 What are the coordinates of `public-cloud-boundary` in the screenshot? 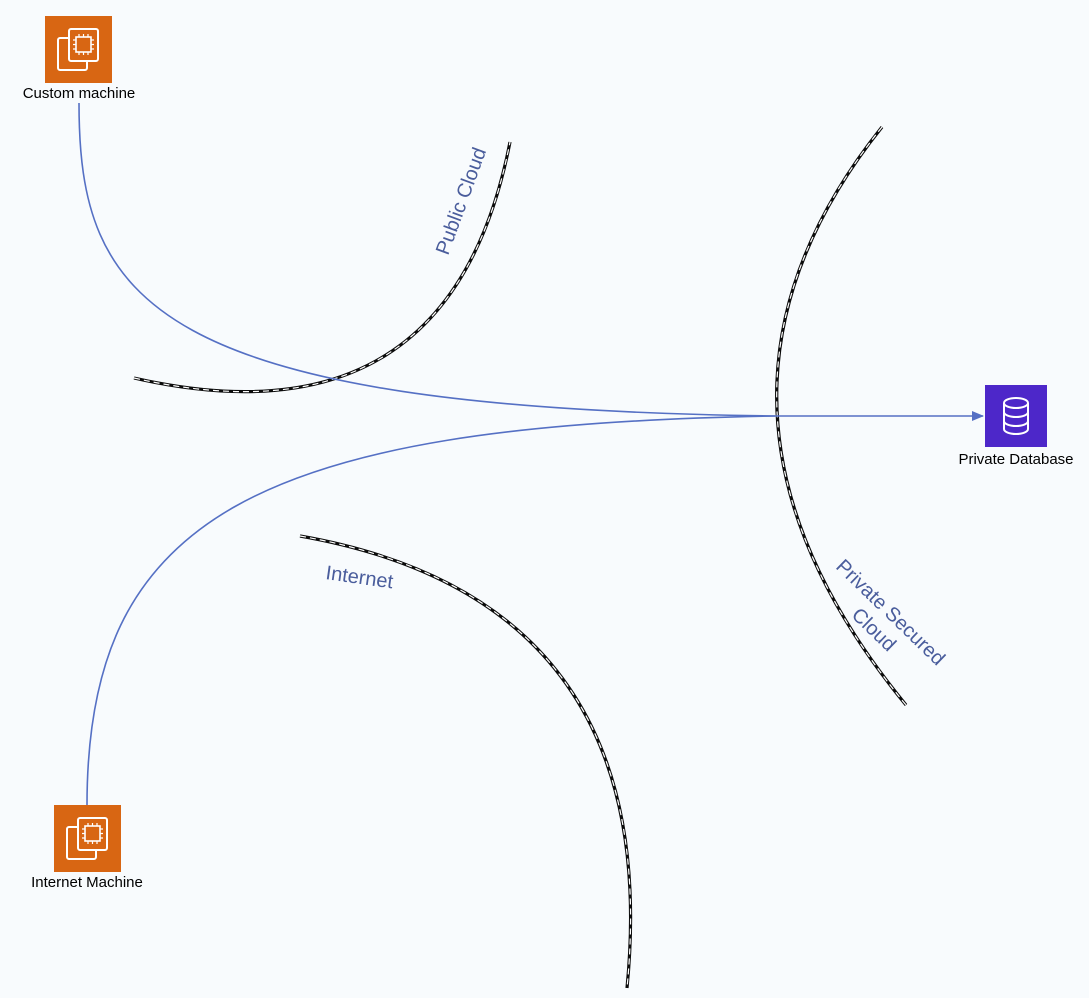 It's located at (322, 267).